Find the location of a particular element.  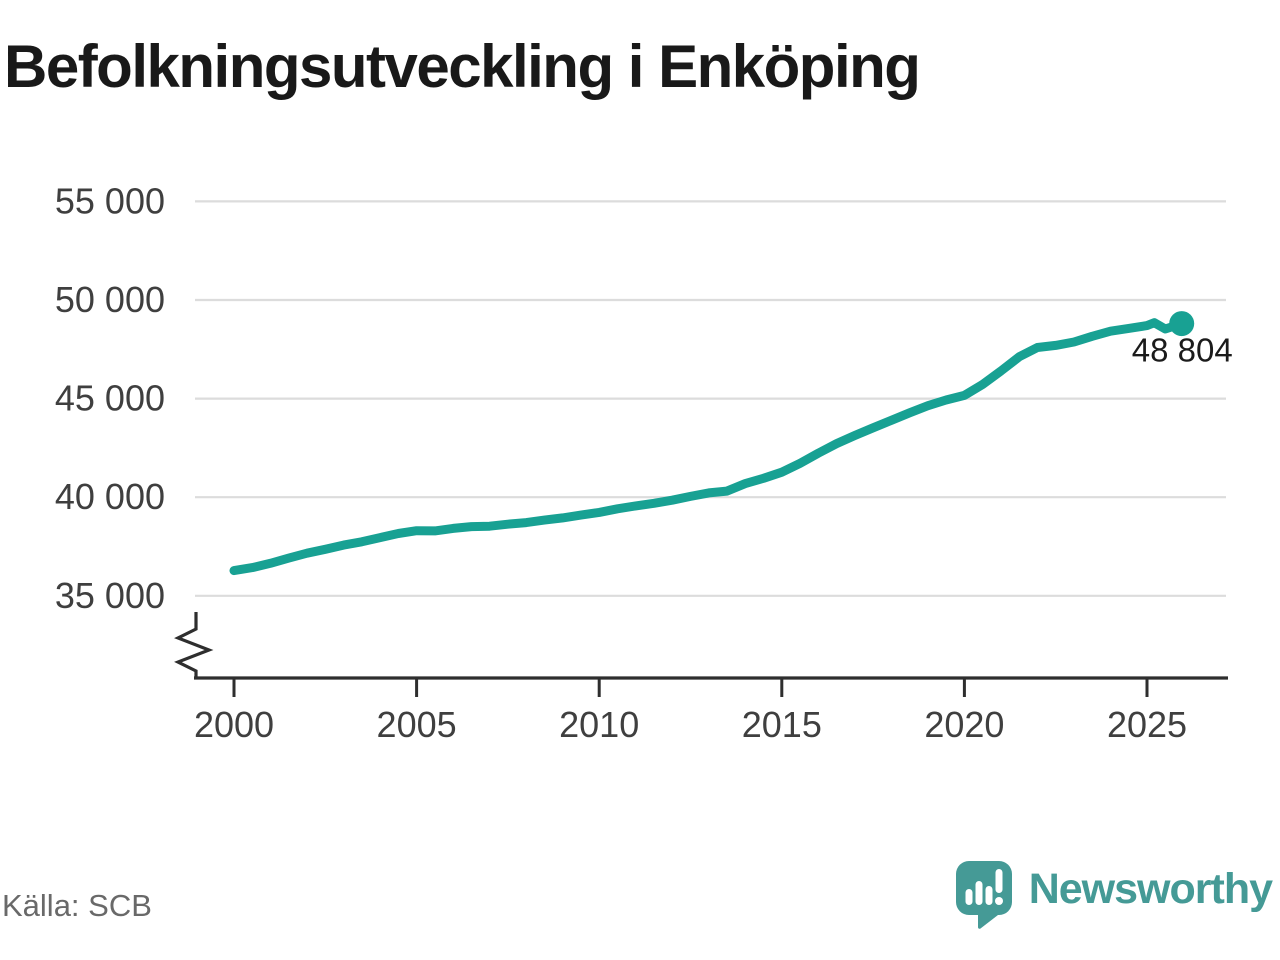

latest-point-dot is located at coordinates (1182, 324).